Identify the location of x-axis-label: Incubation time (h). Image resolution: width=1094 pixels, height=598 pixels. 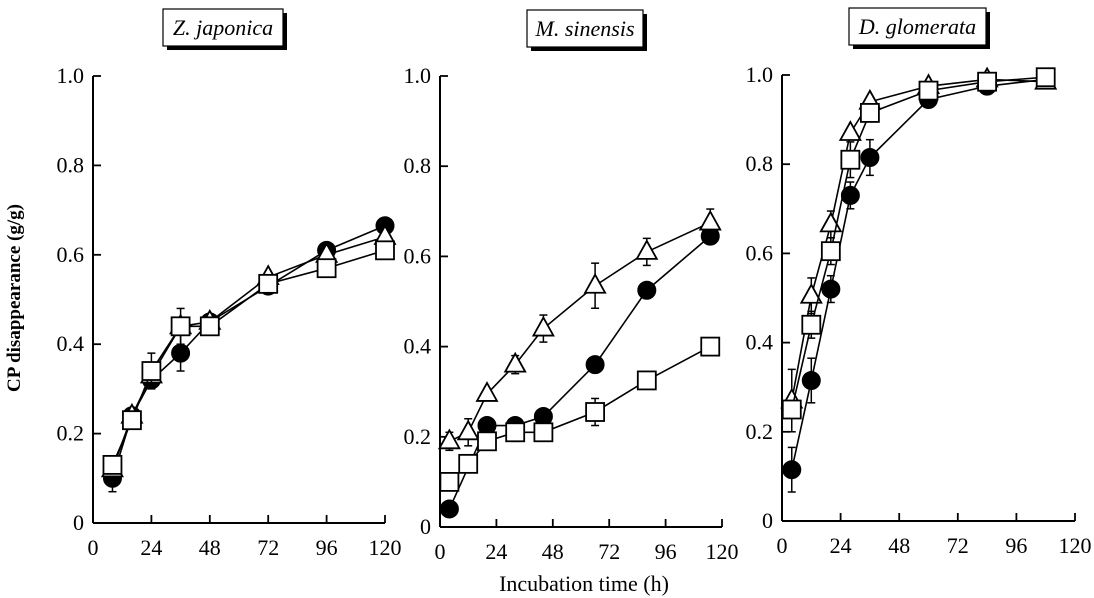
(584, 583).